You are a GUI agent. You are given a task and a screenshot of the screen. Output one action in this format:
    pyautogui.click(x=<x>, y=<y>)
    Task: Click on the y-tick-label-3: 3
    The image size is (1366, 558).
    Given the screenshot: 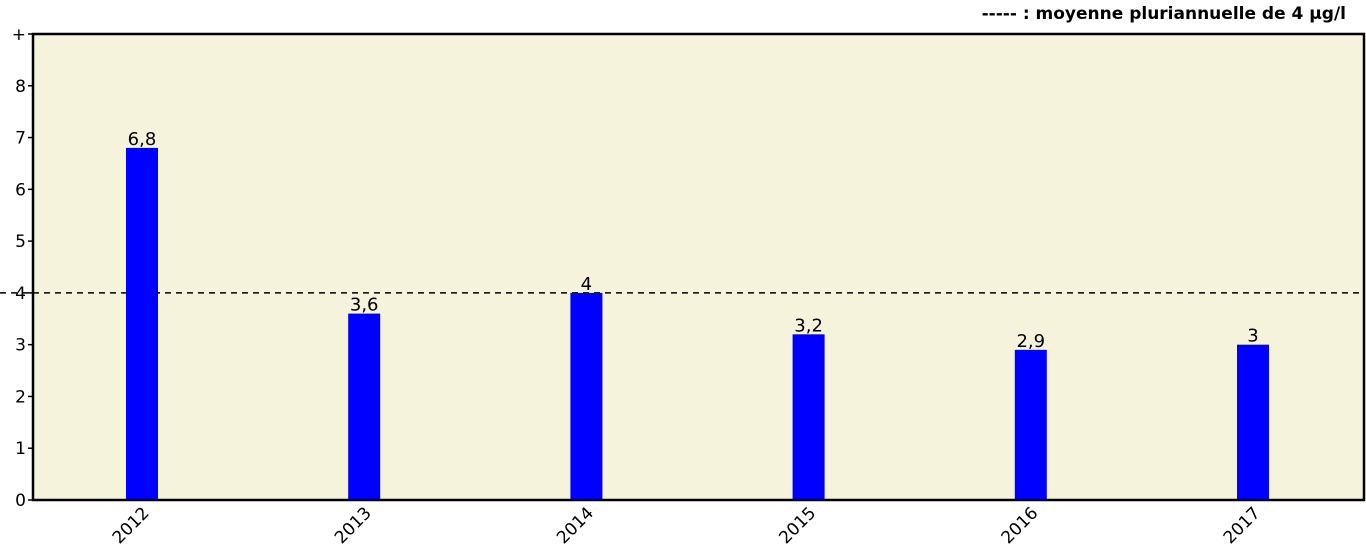 What is the action you would take?
    pyautogui.click(x=20, y=346)
    